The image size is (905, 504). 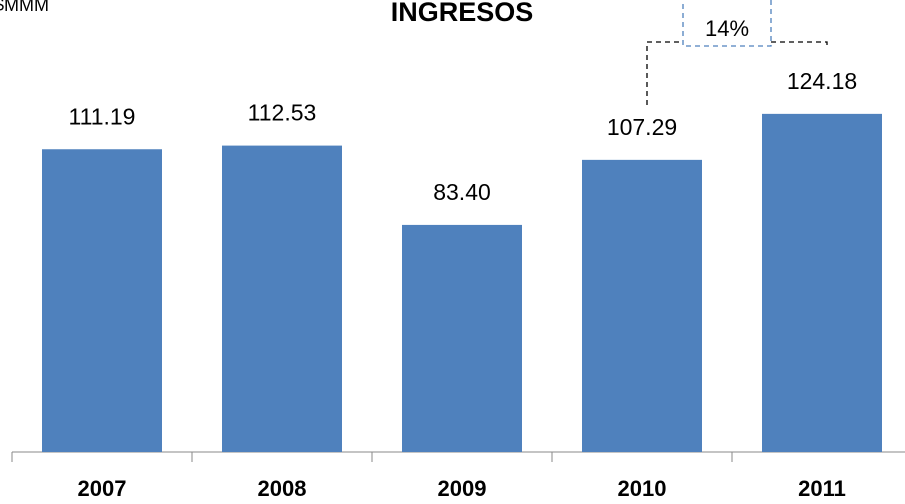 What do you see at coordinates (462, 488) in the screenshot?
I see `x-tick-label: 2009` at bounding box center [462, 488].